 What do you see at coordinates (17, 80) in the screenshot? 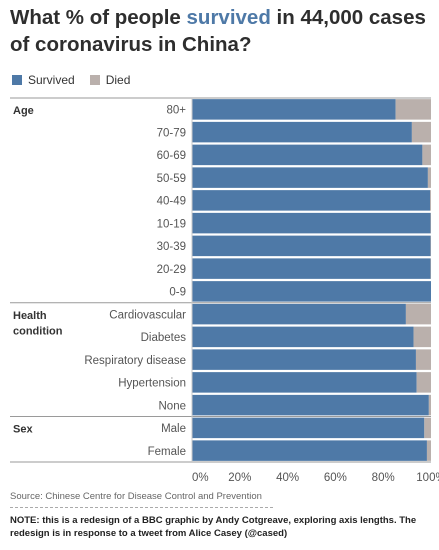
I see `legend-swatch-survived` at bounding box center [17, 80].